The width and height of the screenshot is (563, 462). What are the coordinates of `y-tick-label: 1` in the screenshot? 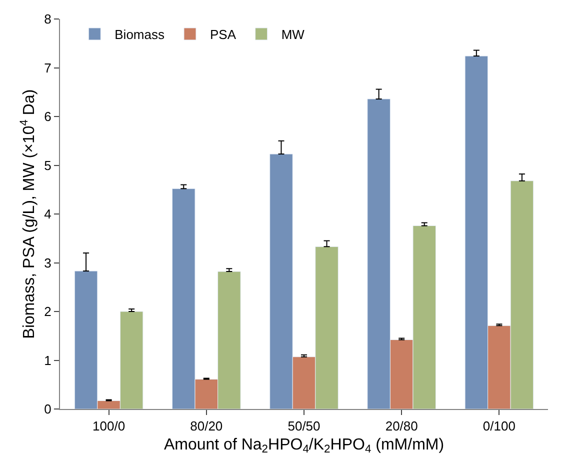 It's located at (48, 360).